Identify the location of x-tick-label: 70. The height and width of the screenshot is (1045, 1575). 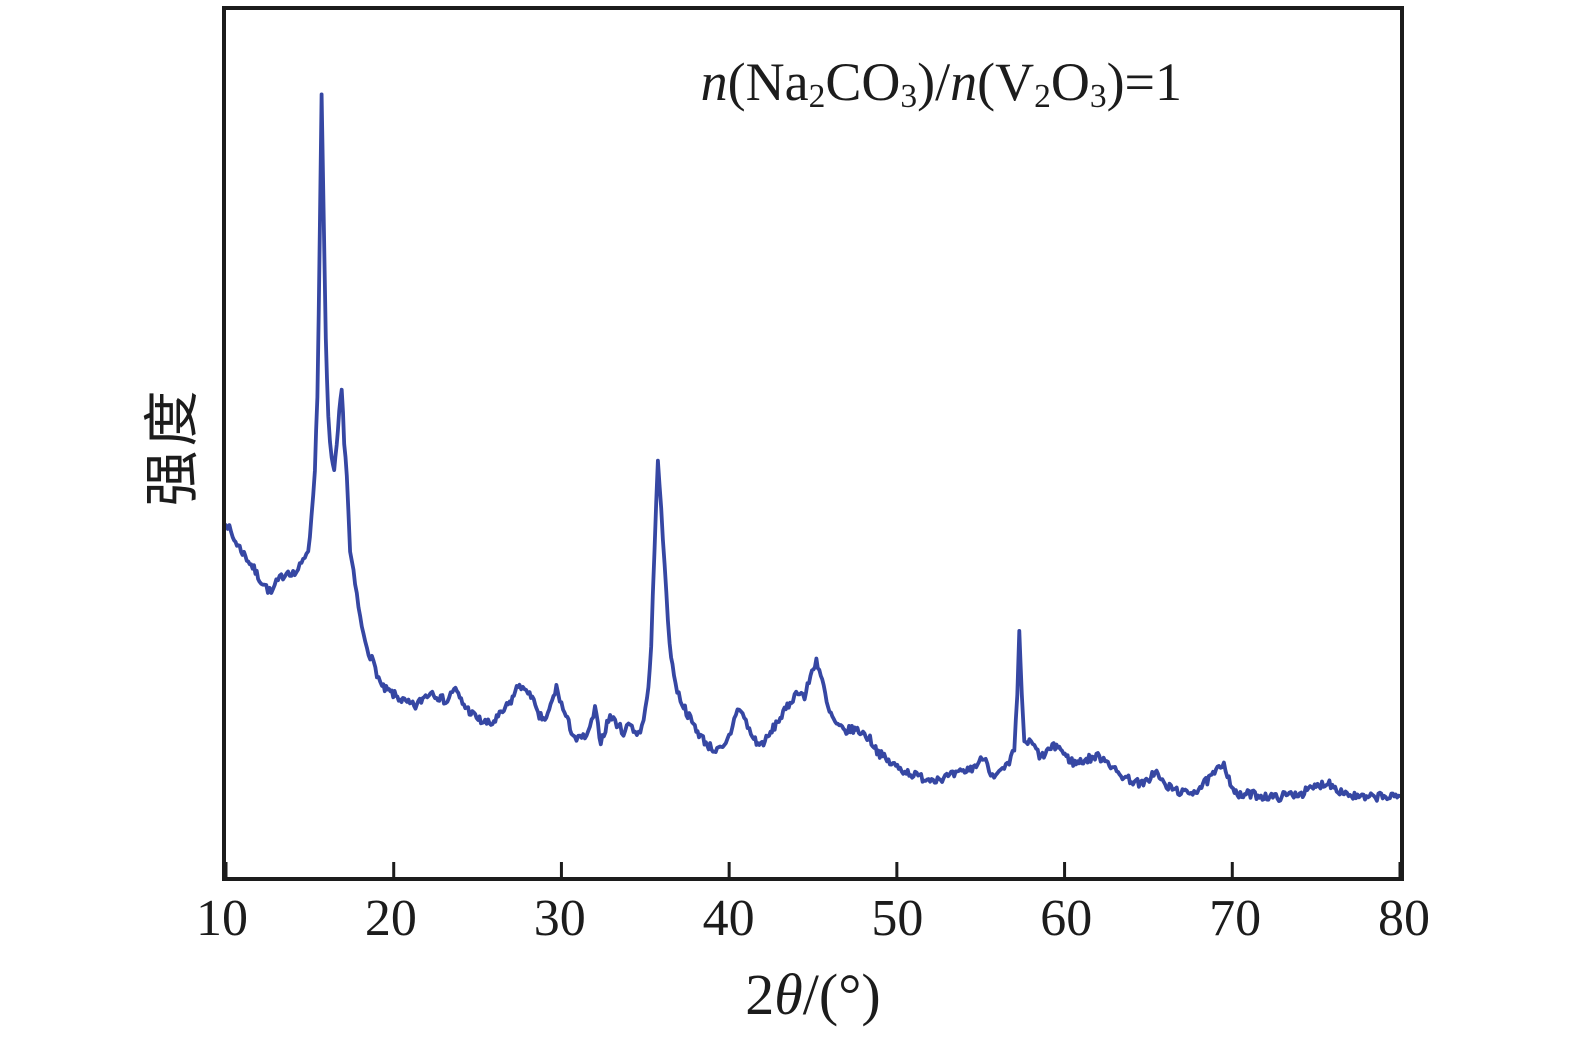
(1235, 918).